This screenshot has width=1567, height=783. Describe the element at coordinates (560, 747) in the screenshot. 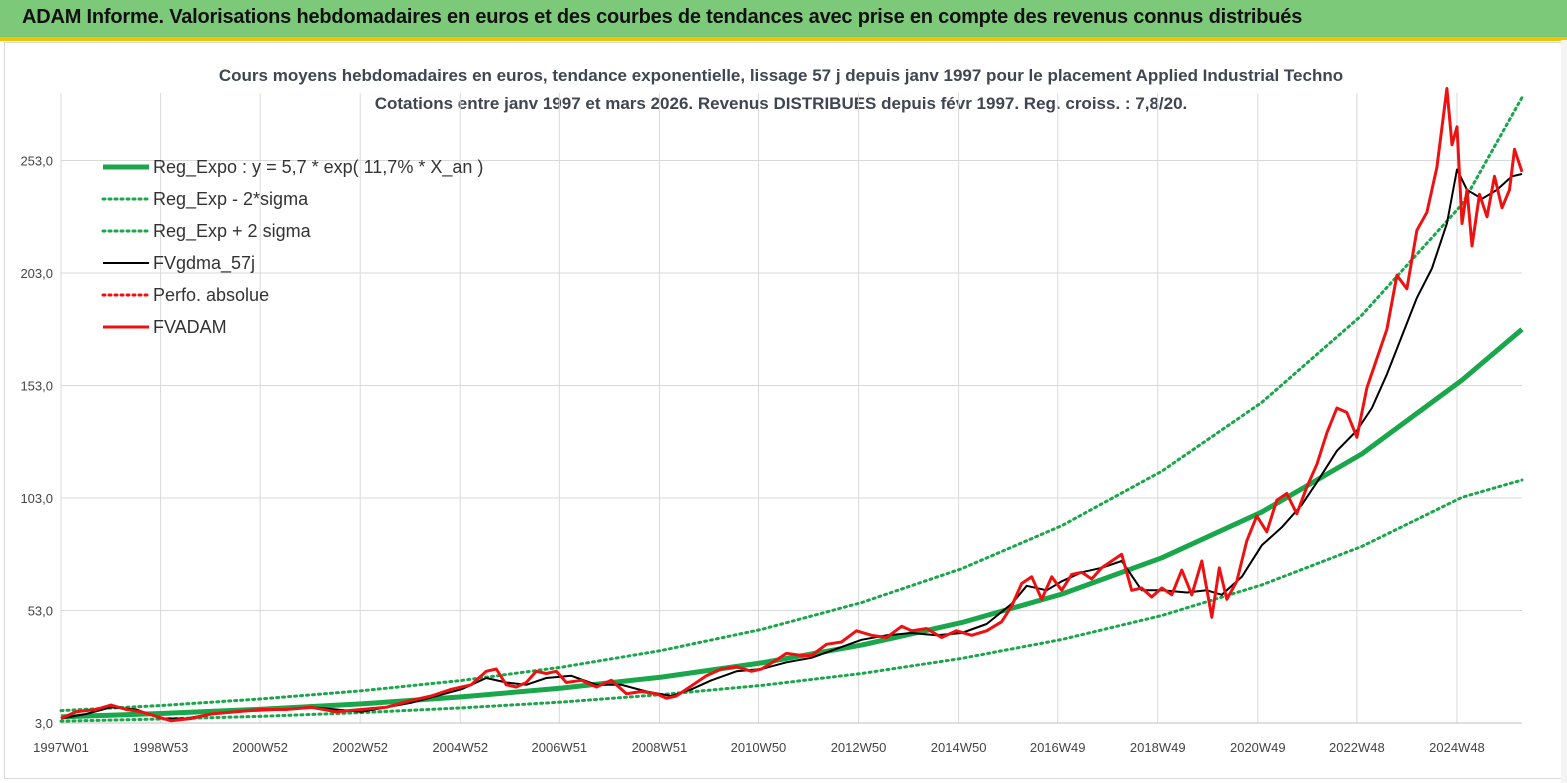

I see `x-tick-label: 2006W51` at that location.